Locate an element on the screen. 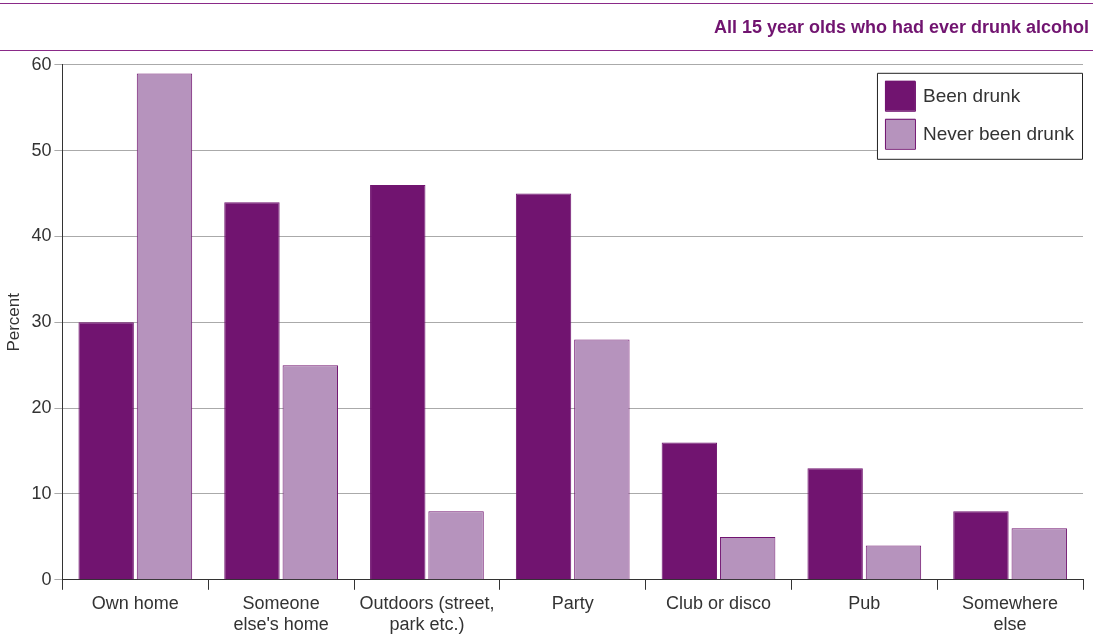 This screenshot has height=643, width=1093. legend-label: Never been drunk is located at coordinates (998, 134).